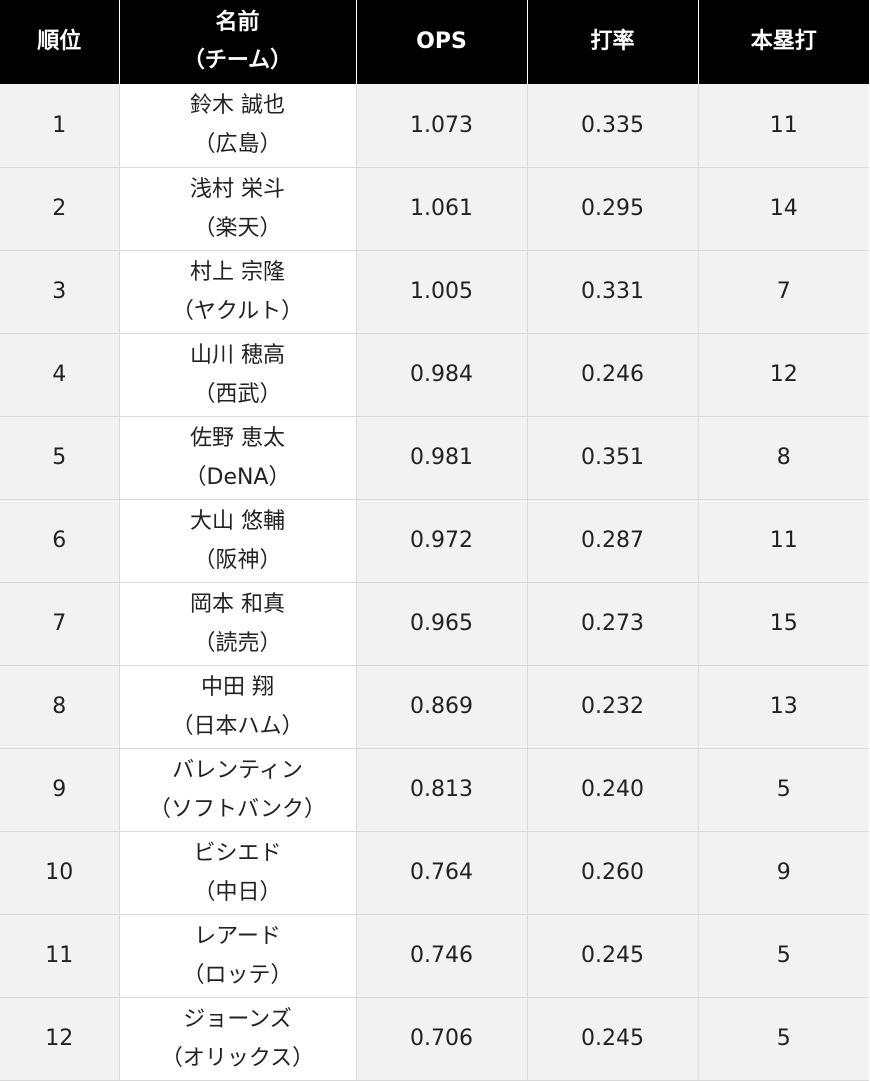 The image size is (870, 1081). What do you see at coordinates (237, 873) in the screenshot?
I see `player-cell: ビシエド （中日）` at bounding box center [237, 873].